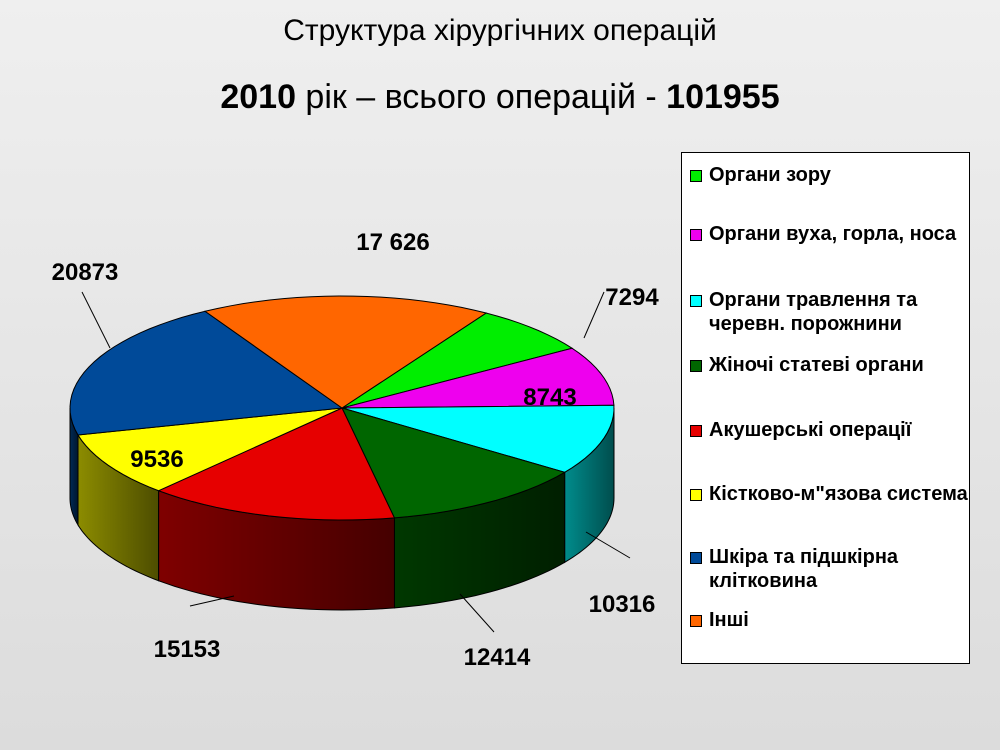 The height and width of the screenshot is (750, 1000). I want to click on subtitle-text: рік – всього операцій -, so click(481, 97).